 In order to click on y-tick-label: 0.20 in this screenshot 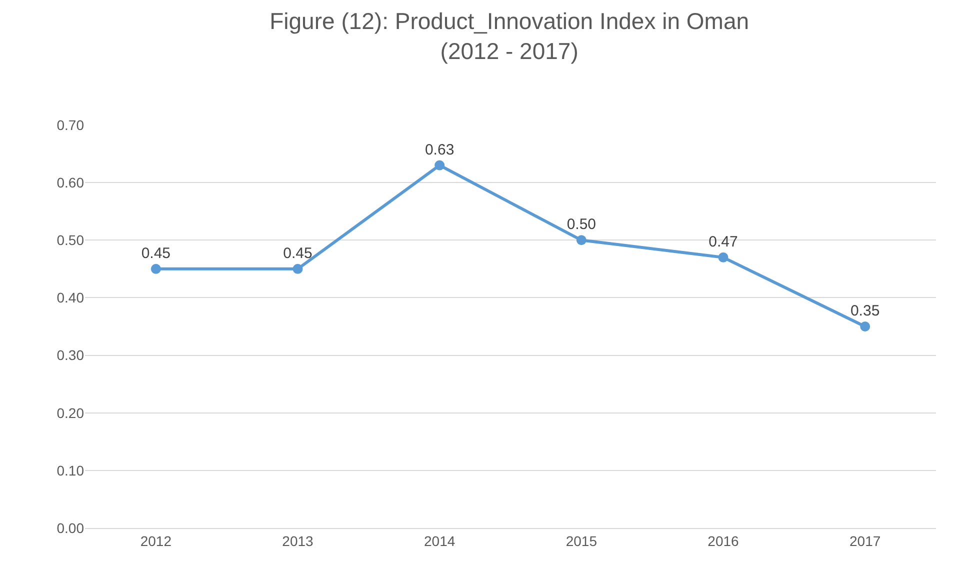, I will do `click(70, 412)`.